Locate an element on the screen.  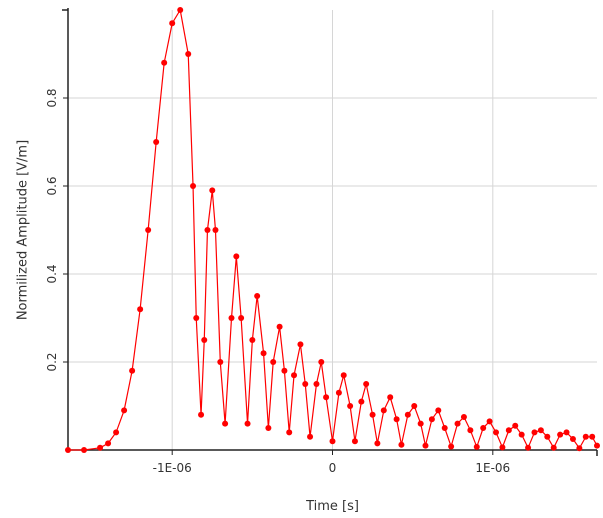
x-tick-label: 0 is located at coordinates (333, 468).